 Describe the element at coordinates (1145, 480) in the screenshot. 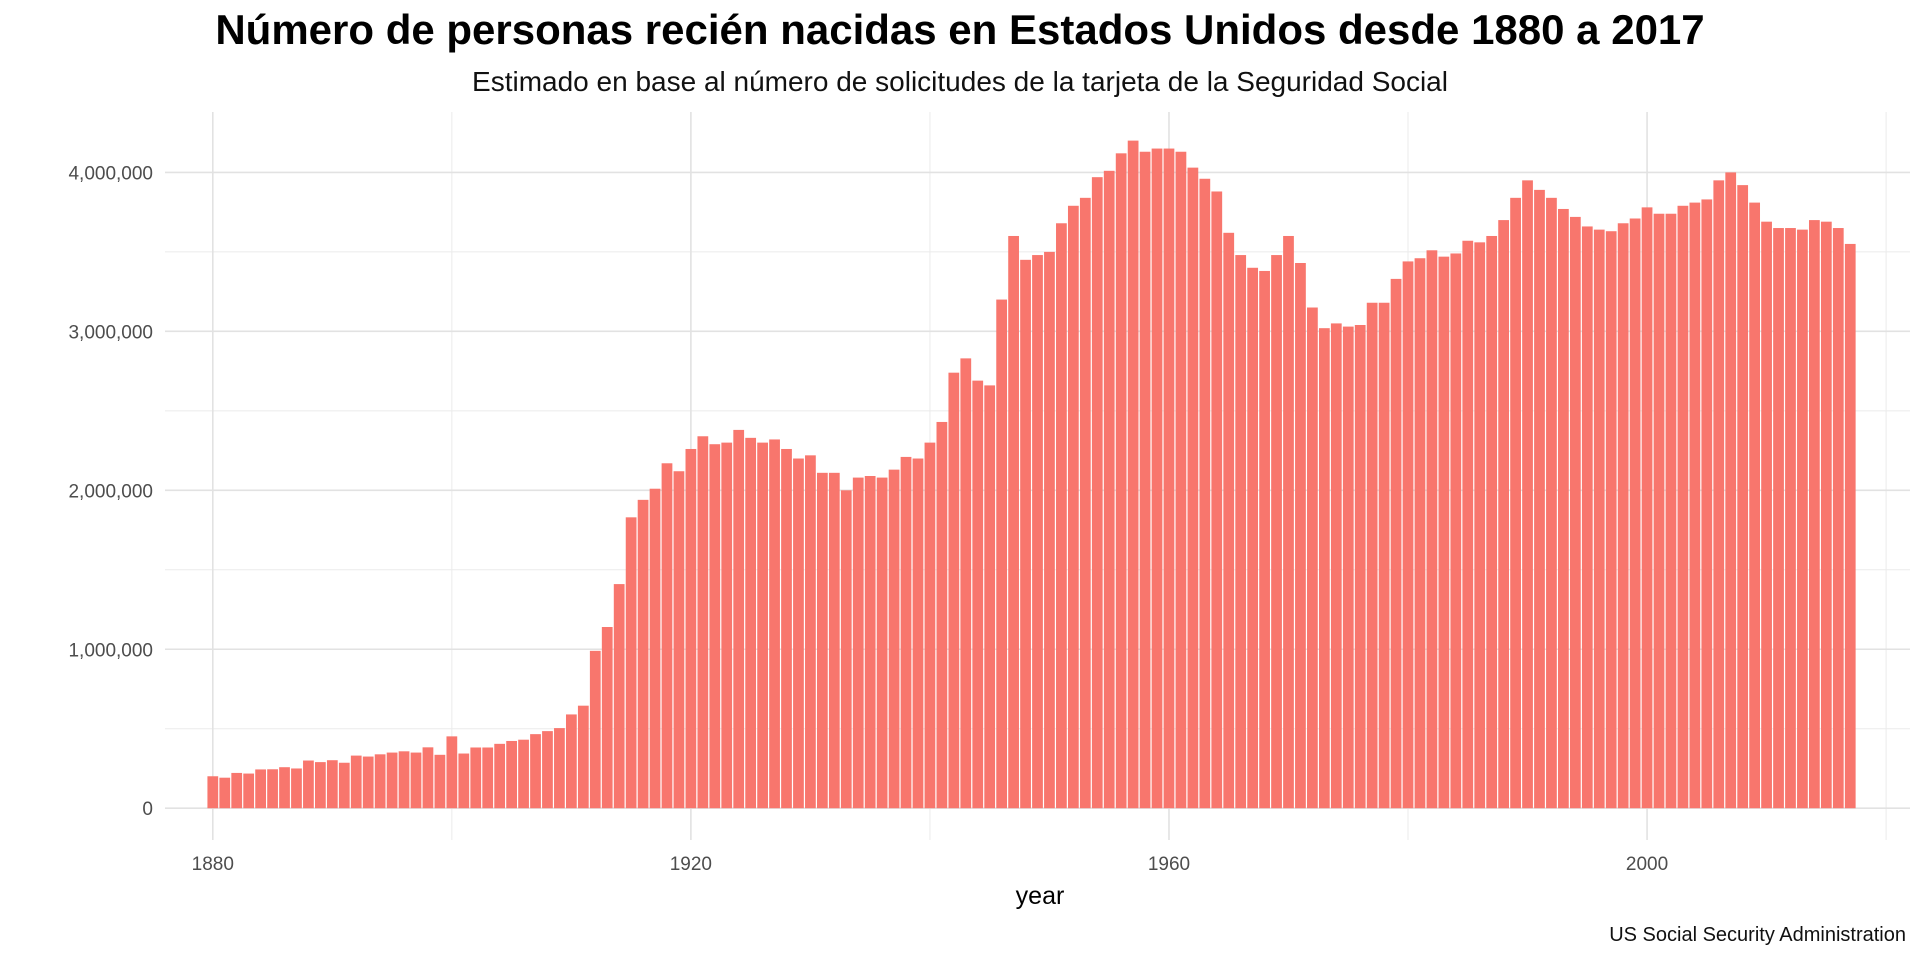

I see `bar-1958` at that location.